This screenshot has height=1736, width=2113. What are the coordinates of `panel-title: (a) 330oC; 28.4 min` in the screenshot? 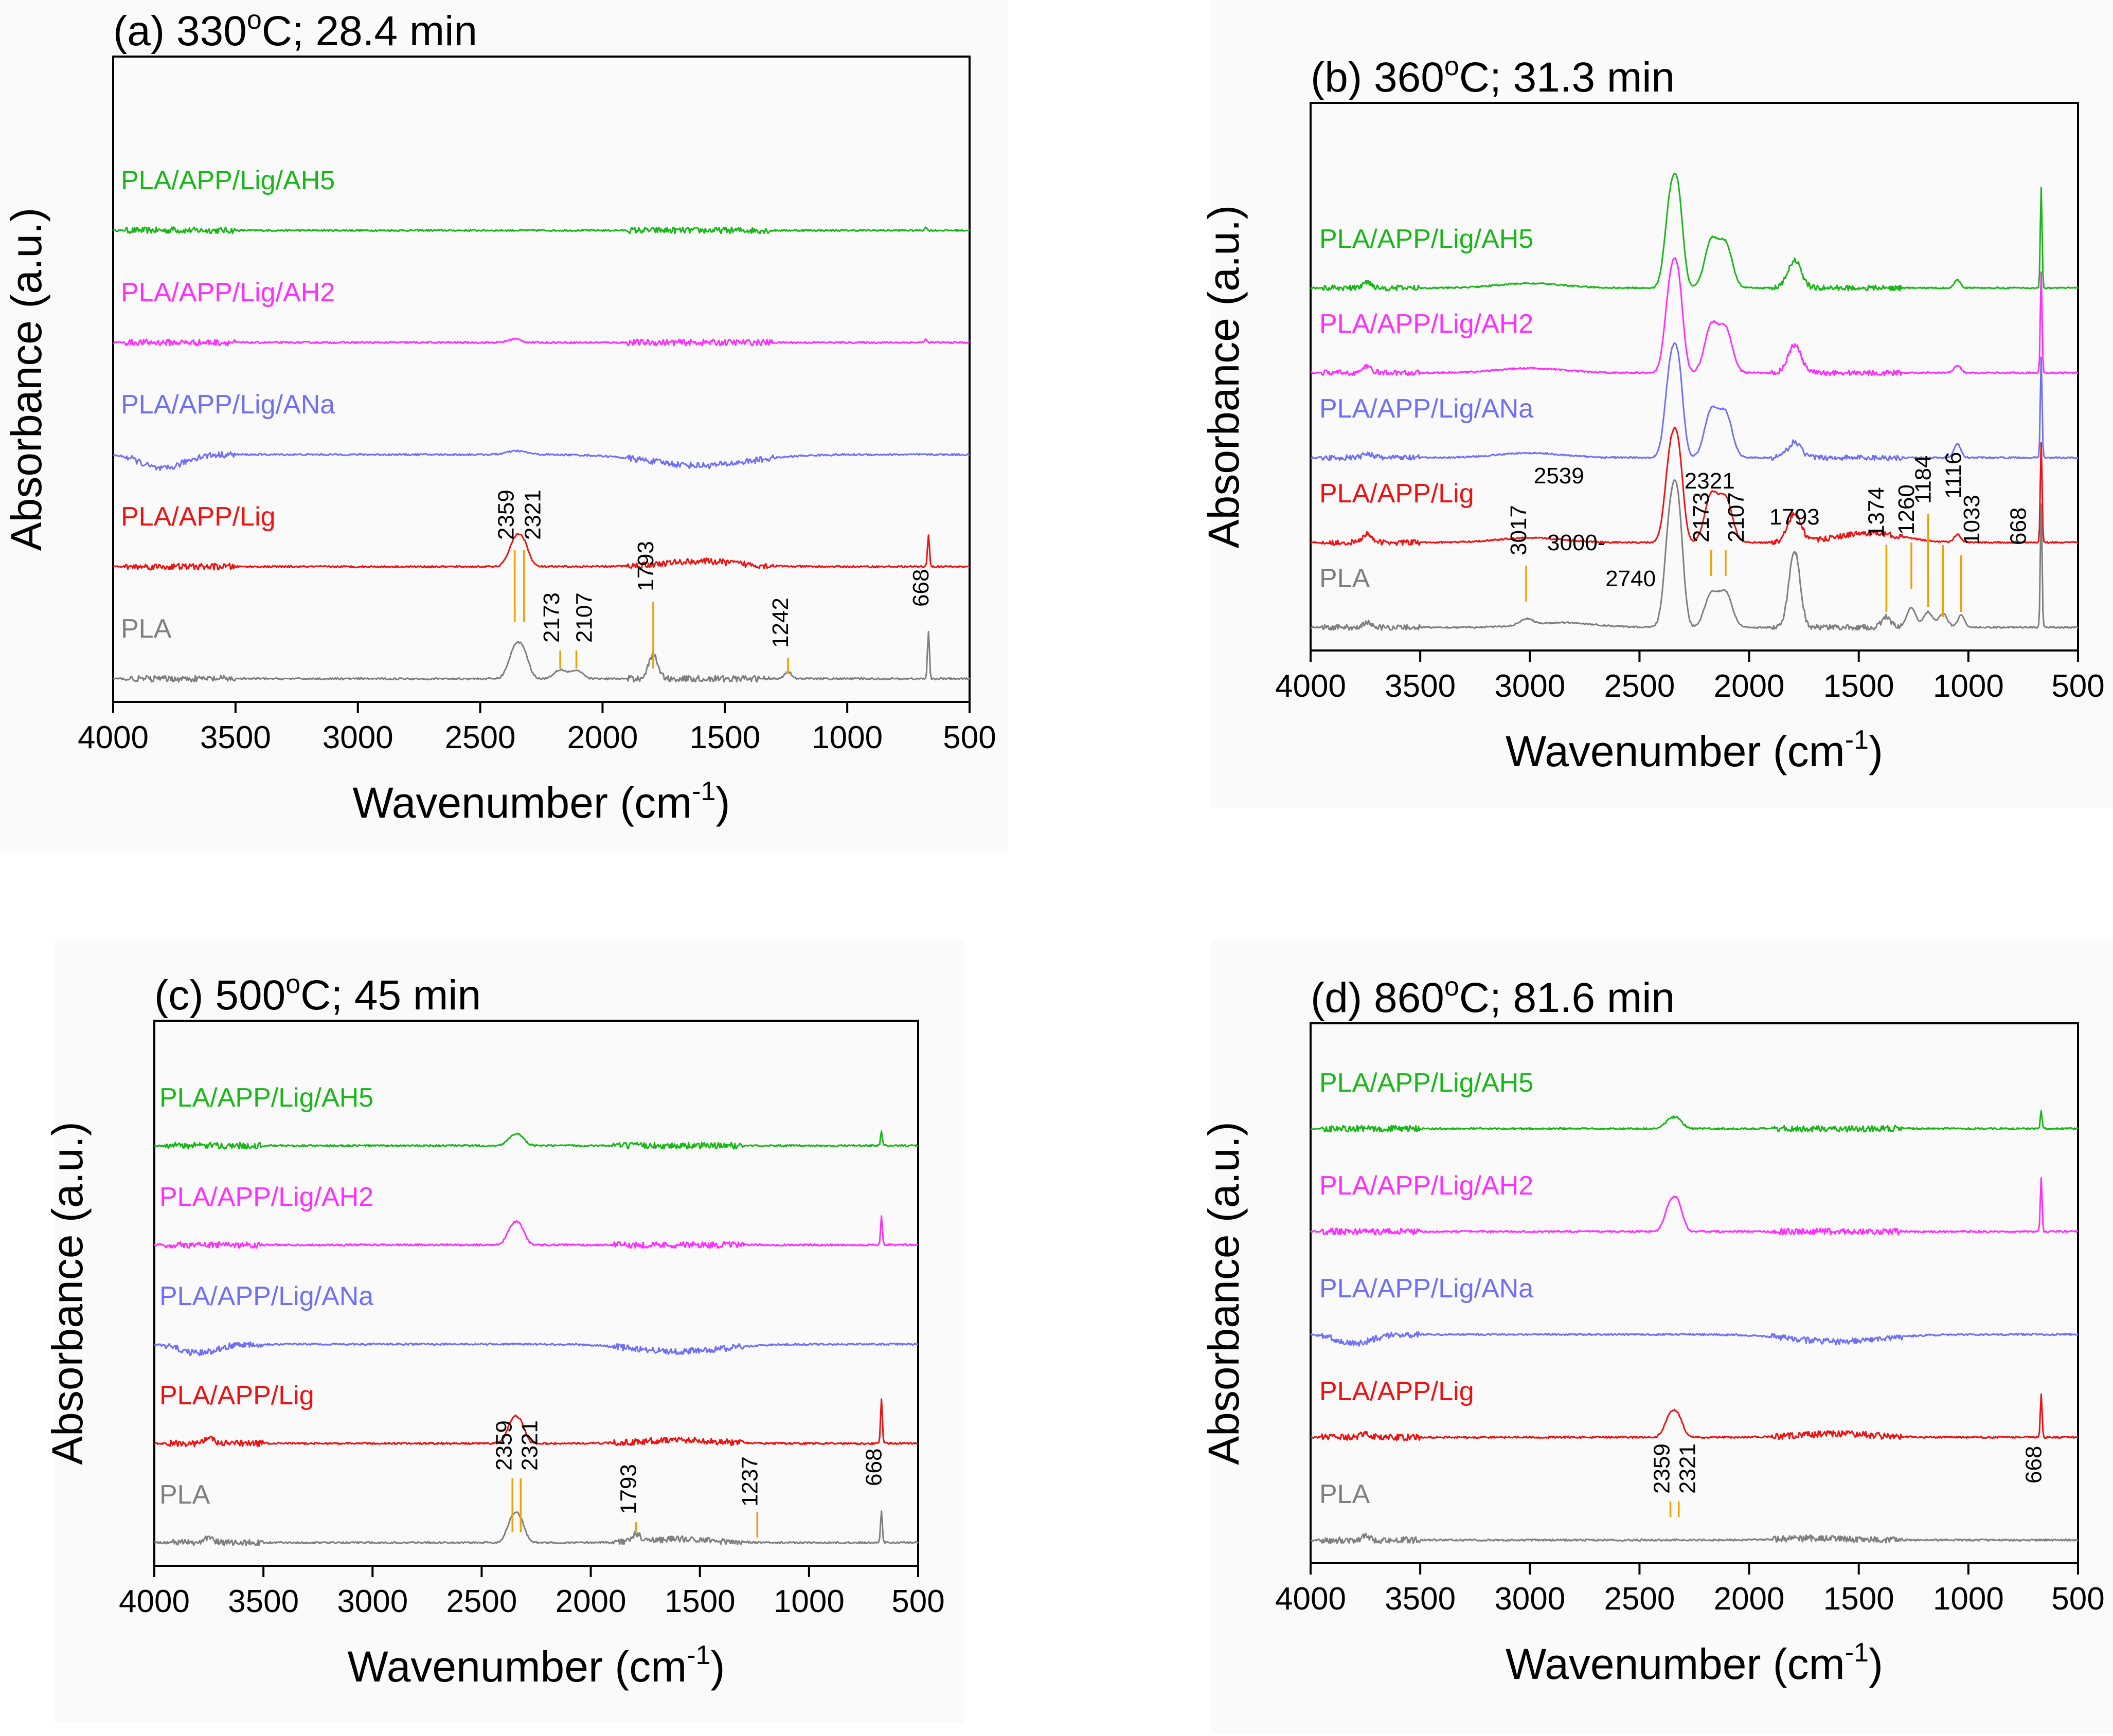 It's located at (295, 30).